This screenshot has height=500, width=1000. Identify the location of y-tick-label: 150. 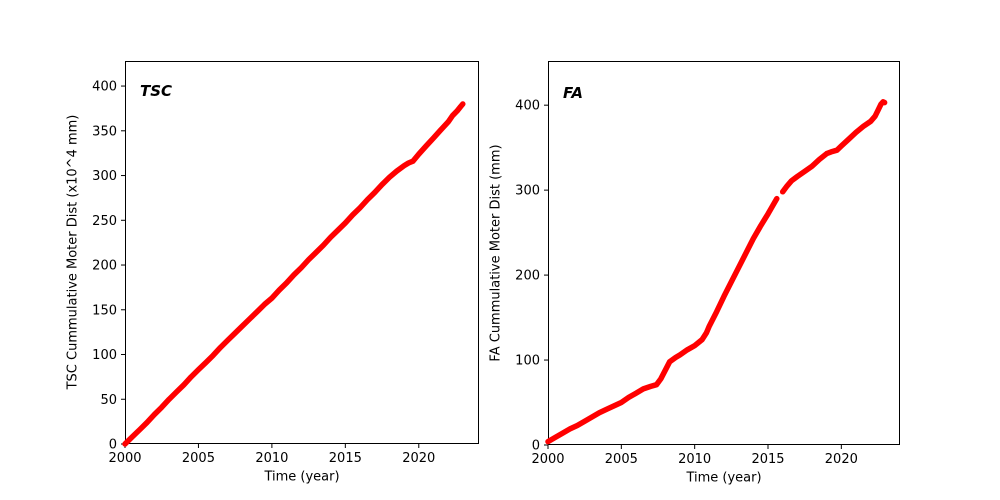
(104, 310).